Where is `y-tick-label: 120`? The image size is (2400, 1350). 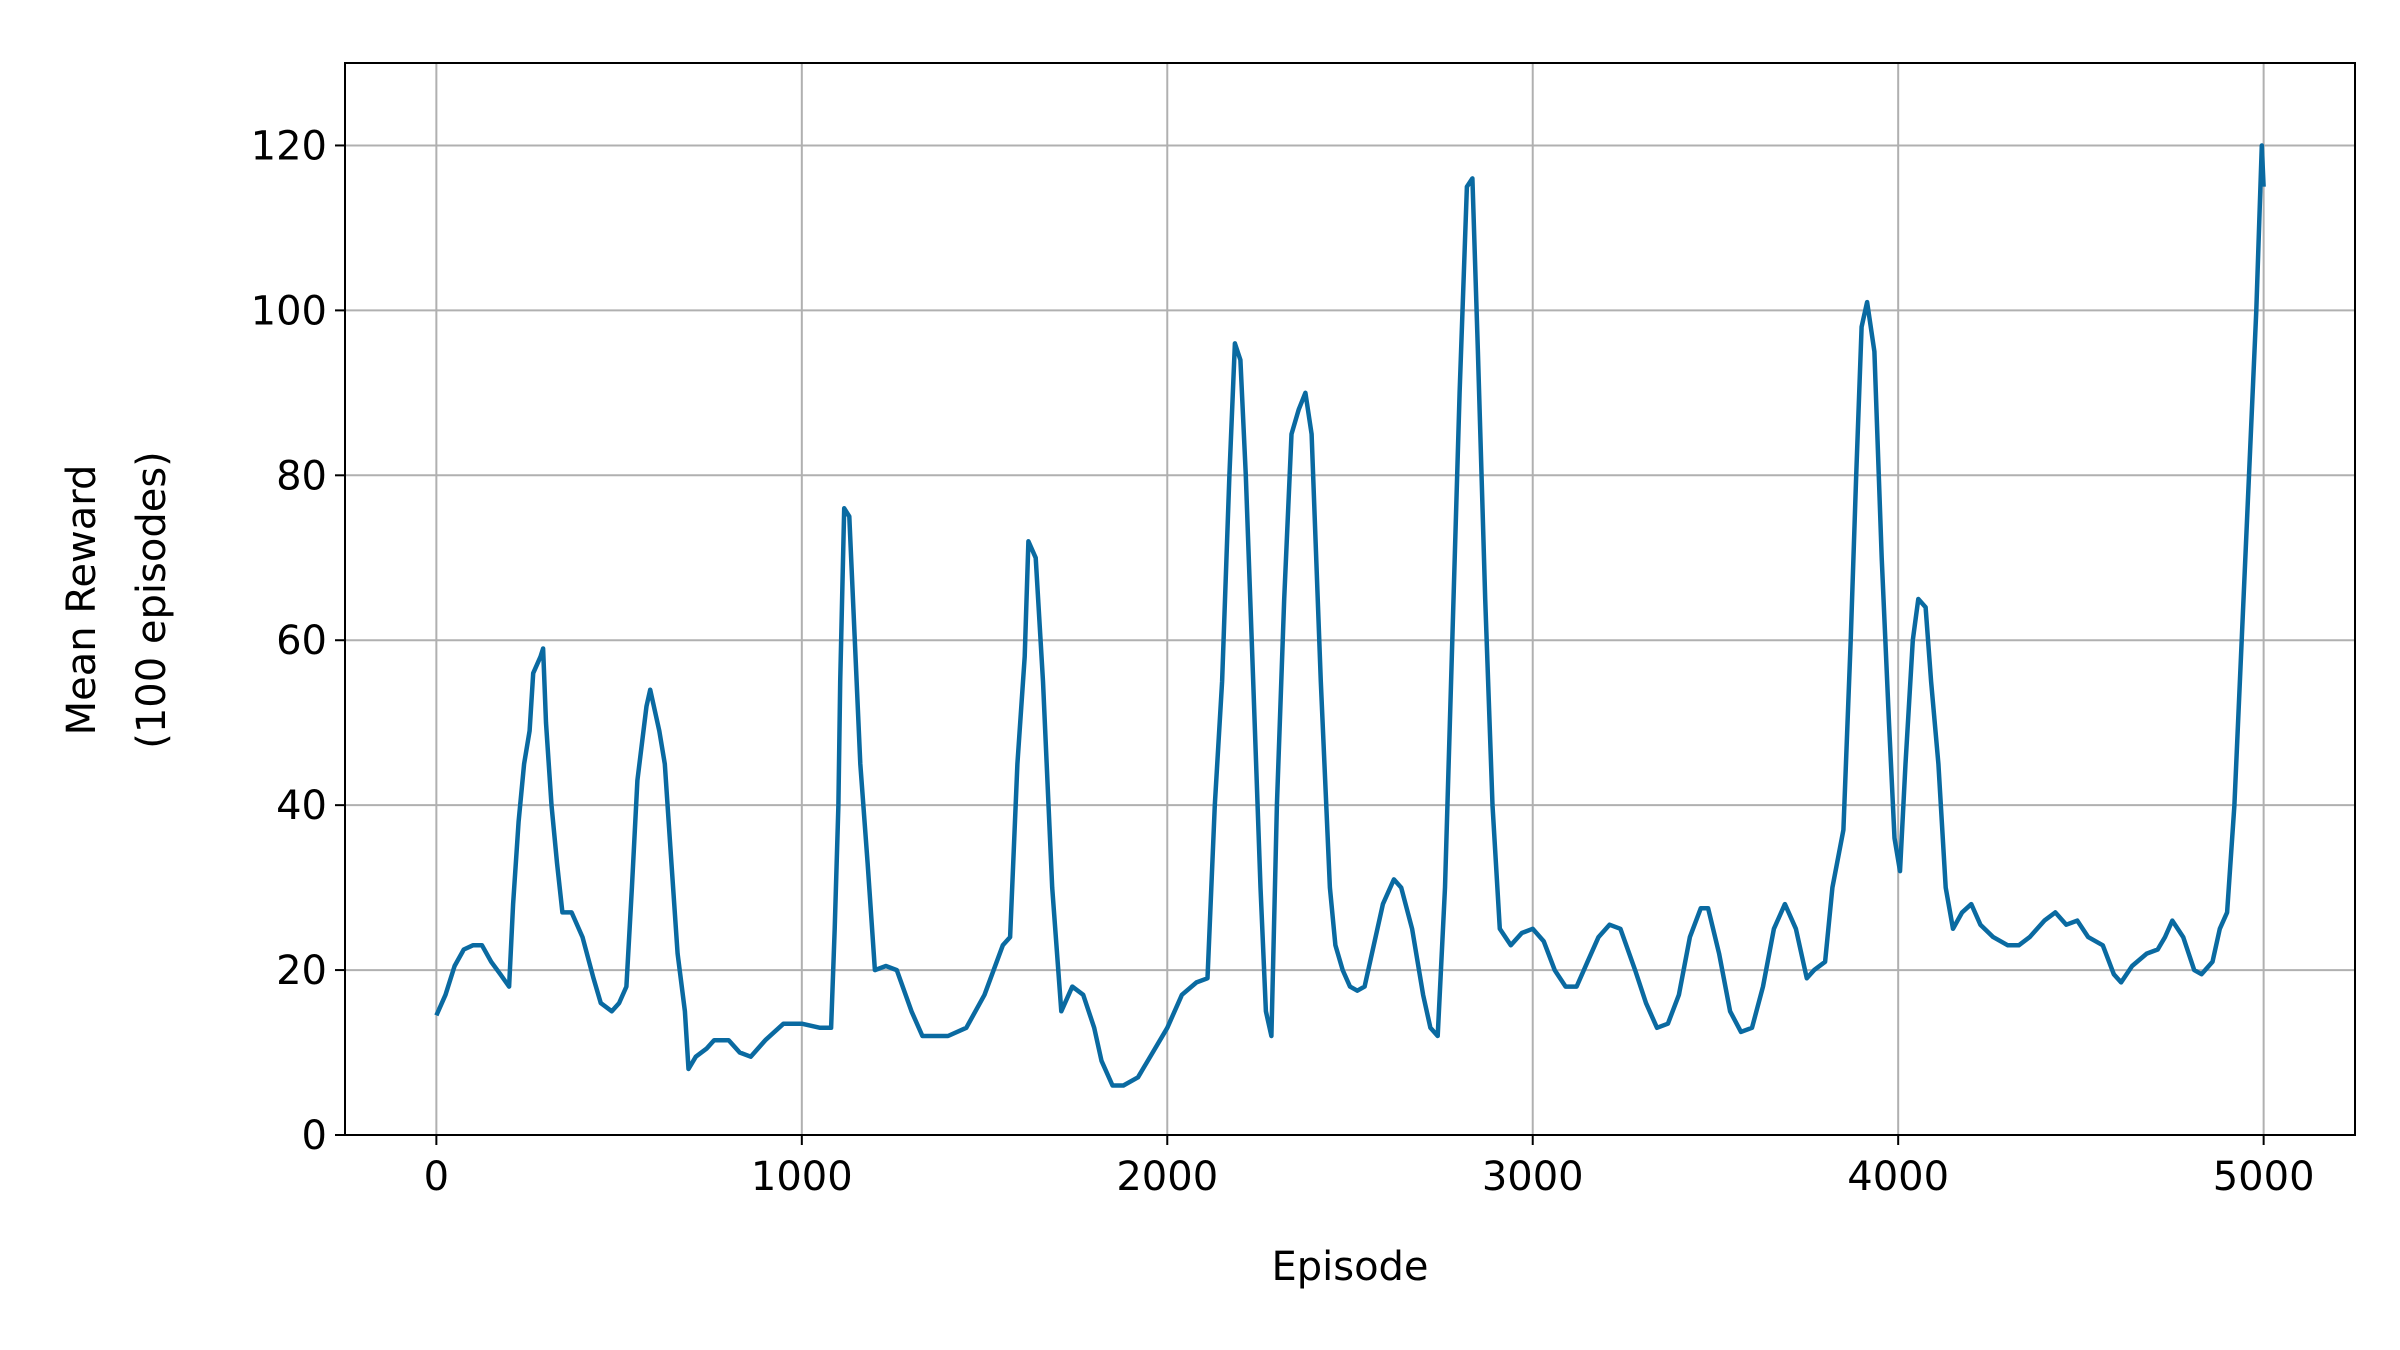
y-tick-label: 120 is located at coordinates (289, 146).